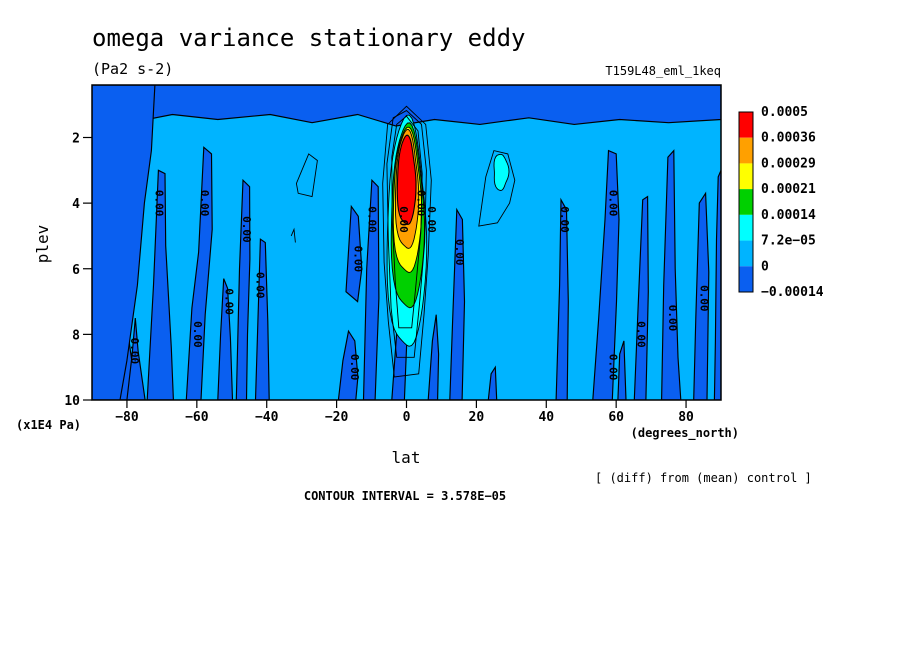  I want to click on x-tick-label: 60, so click(616, 417).